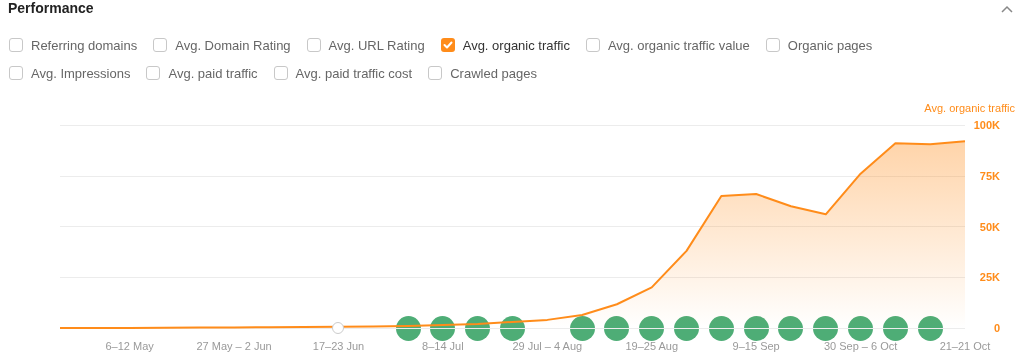 The image size is (1024, 356). I want to click on y-tick-label: 25K, so click(990, 277).